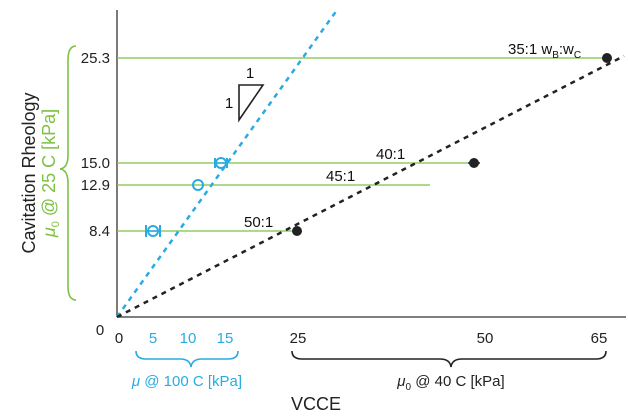 The height and width of the screenshot is (416, 628). What do you see at coordinates (449, 359) in the screenshot?
I see `black-brace` at bounding box center [449, 359].